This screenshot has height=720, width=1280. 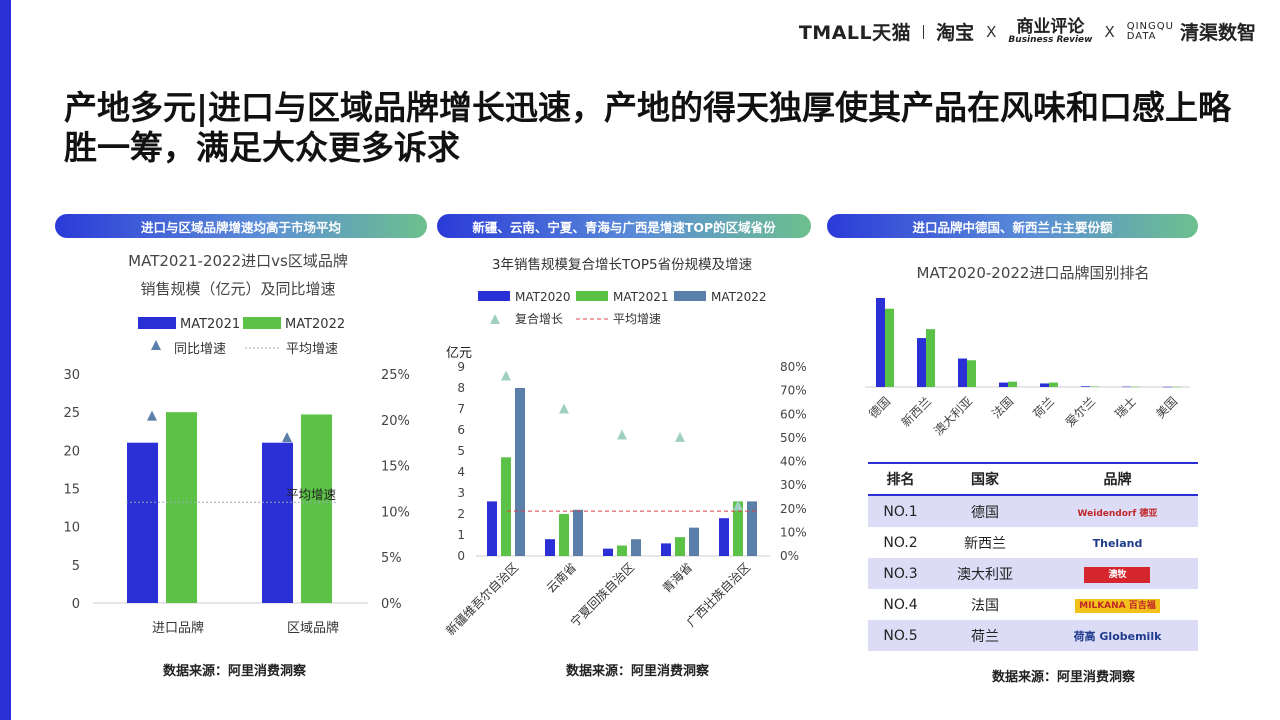 I want to click on table-row: NO.2 新西兰 Theland, so click(x=1033, y=542).